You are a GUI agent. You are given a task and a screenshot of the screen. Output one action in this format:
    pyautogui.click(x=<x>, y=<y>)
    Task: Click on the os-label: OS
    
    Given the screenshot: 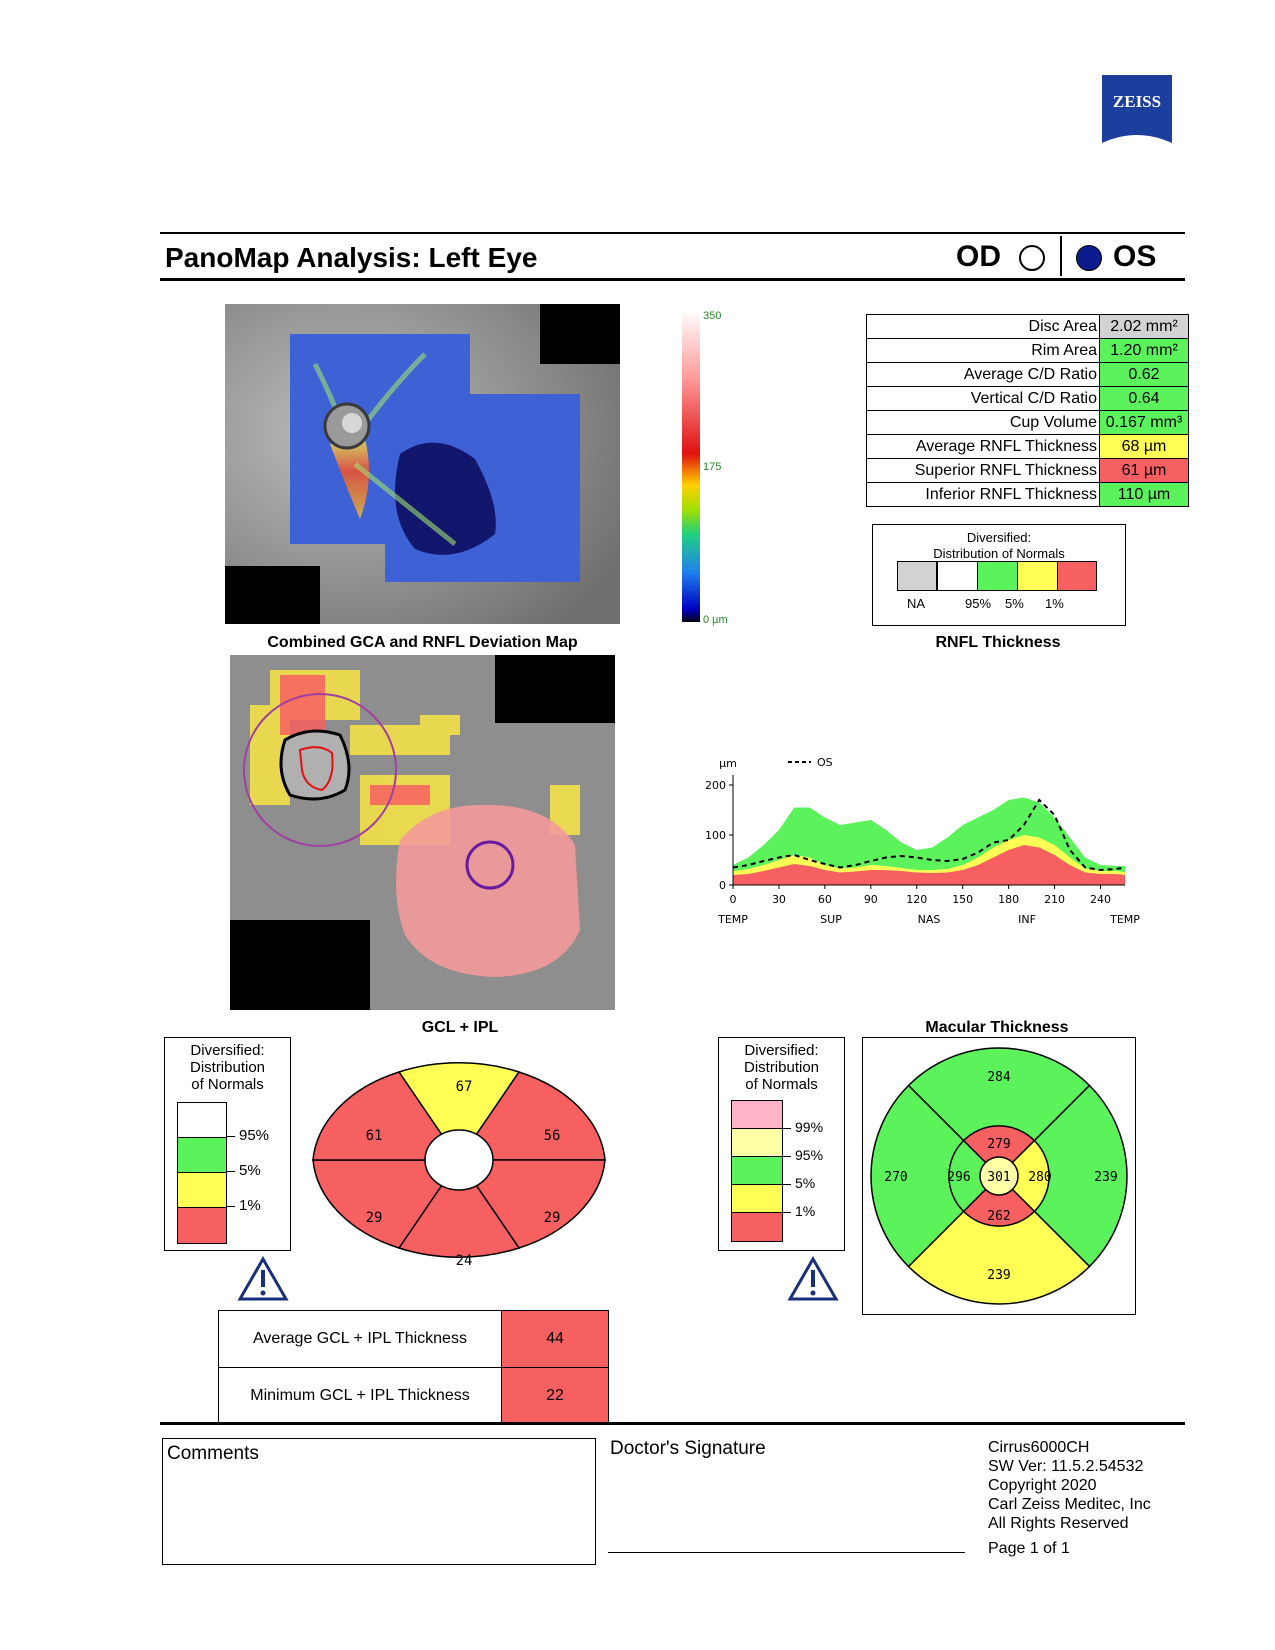 What is the action you would take?
    pyautogui.click(x=1135, y=256)
    